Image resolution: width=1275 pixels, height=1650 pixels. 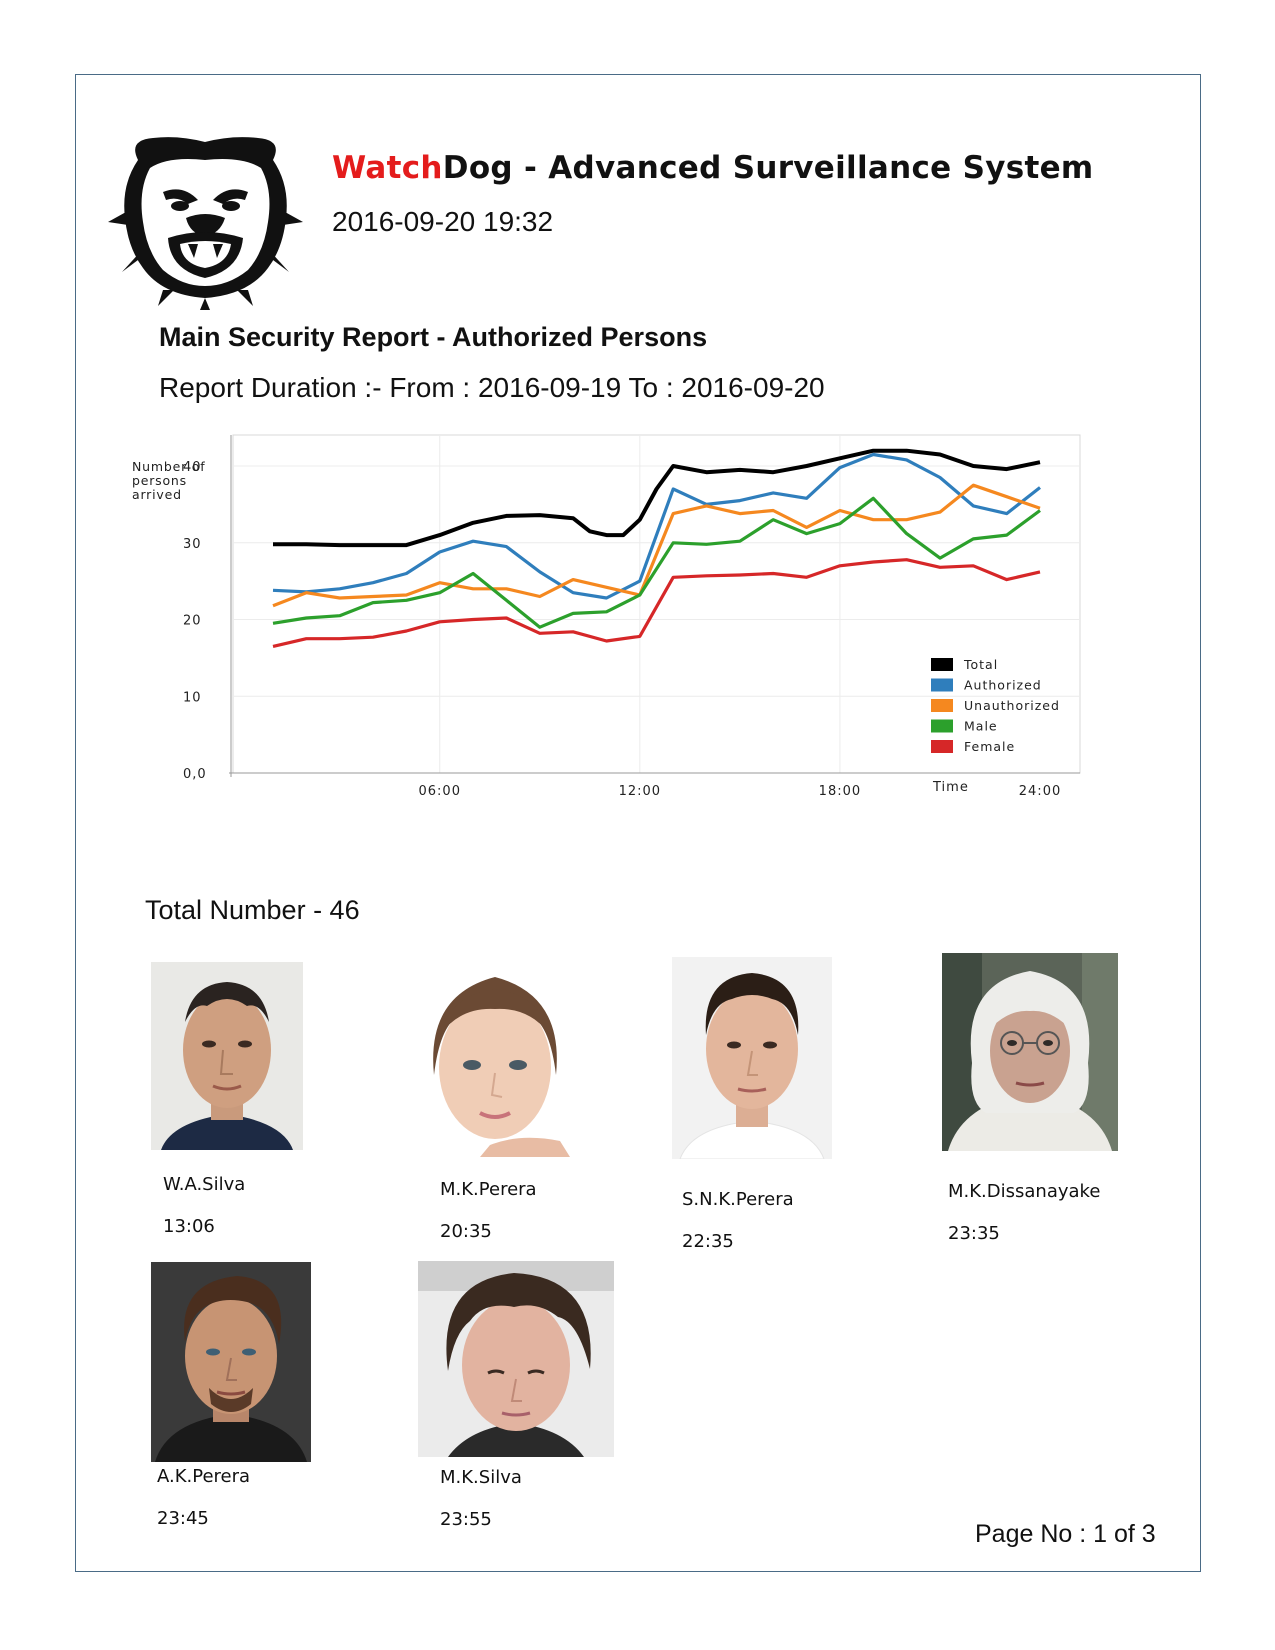 I want to click on brand-title-accent: Watch, so click(x=387, y=168).